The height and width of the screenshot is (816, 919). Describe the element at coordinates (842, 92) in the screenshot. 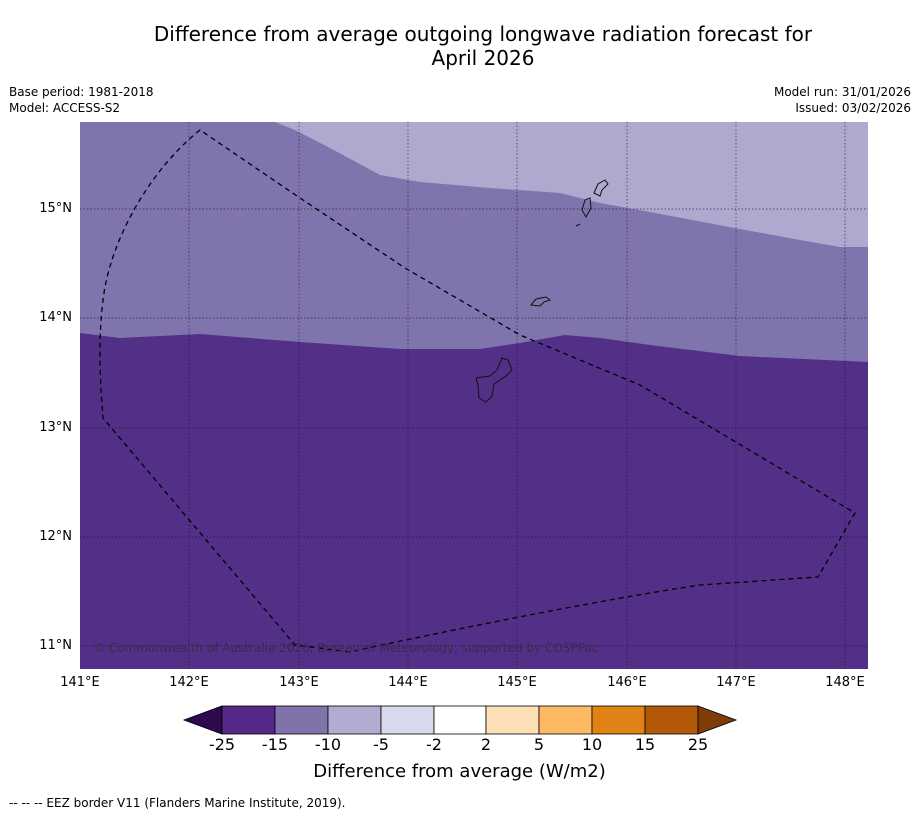

I see `model-run: Model run: 31/01/2026` at that location.